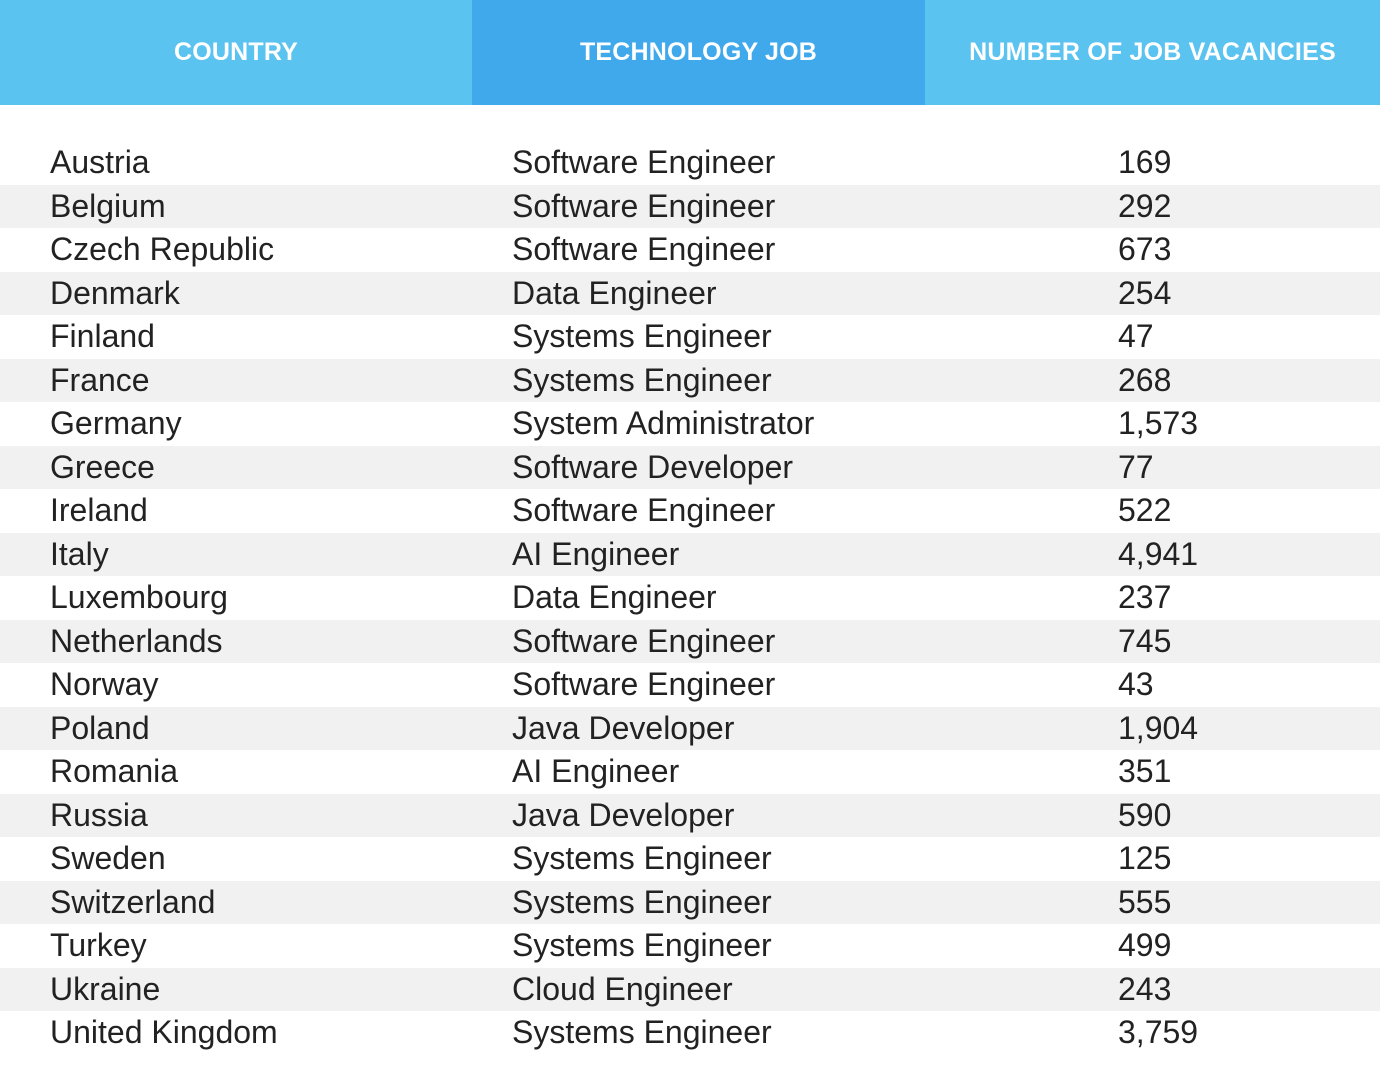  What do you see at coordinates (1145, 945) in the screenshot?
I see `vacancies-cell: 499` at bounding box center [1145, 945].